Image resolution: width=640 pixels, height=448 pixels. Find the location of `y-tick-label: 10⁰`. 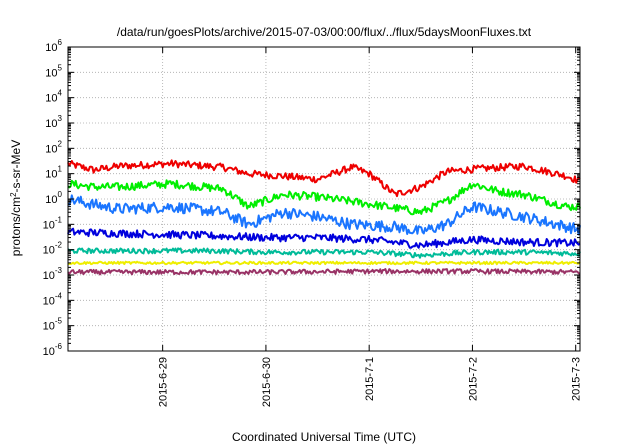

y-tick-label: 10⁰ is located at coordinates (53, 198).